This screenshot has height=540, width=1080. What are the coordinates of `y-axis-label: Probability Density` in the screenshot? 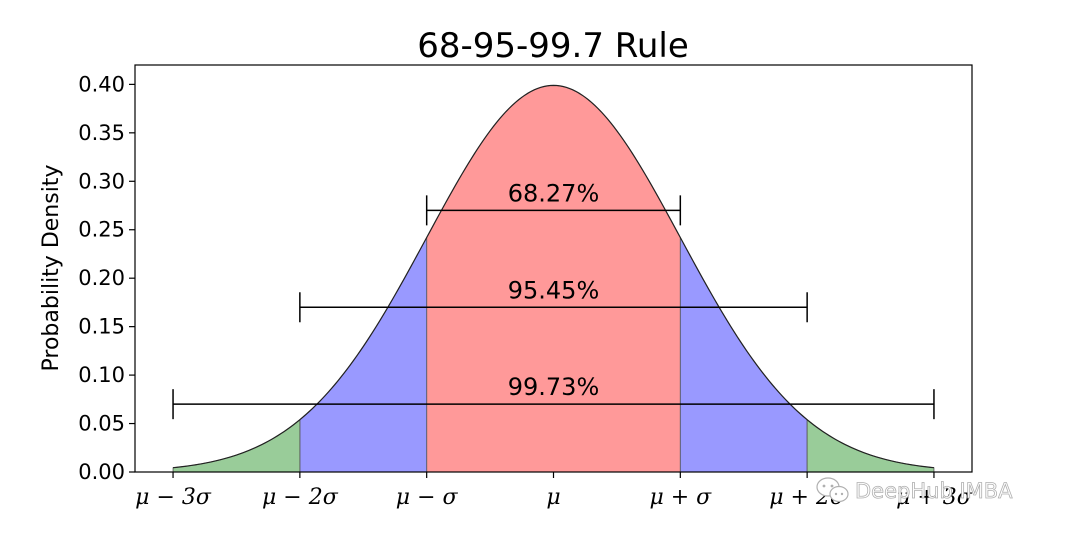 It's located at (51, 268).